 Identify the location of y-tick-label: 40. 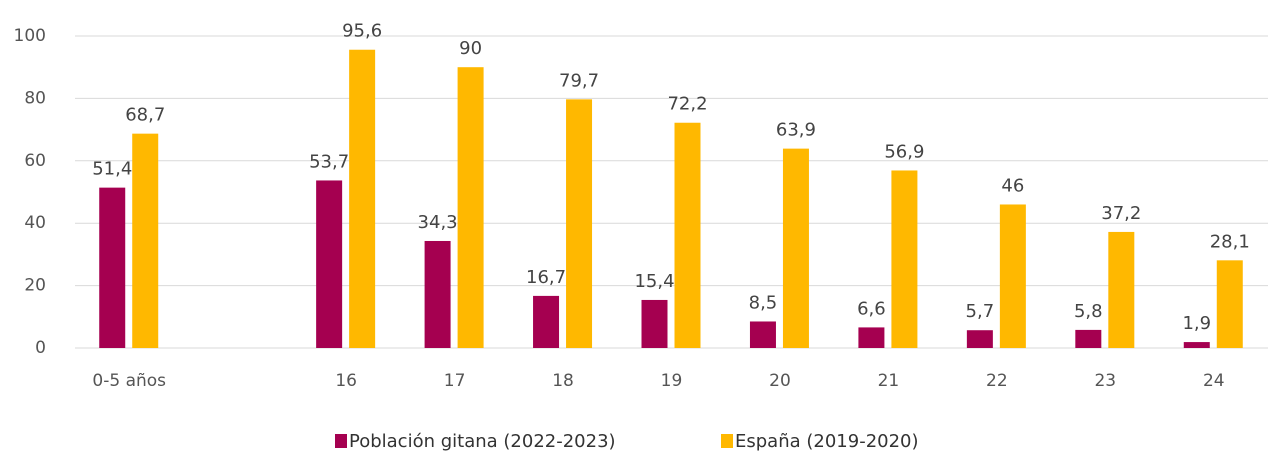
(35, 223).